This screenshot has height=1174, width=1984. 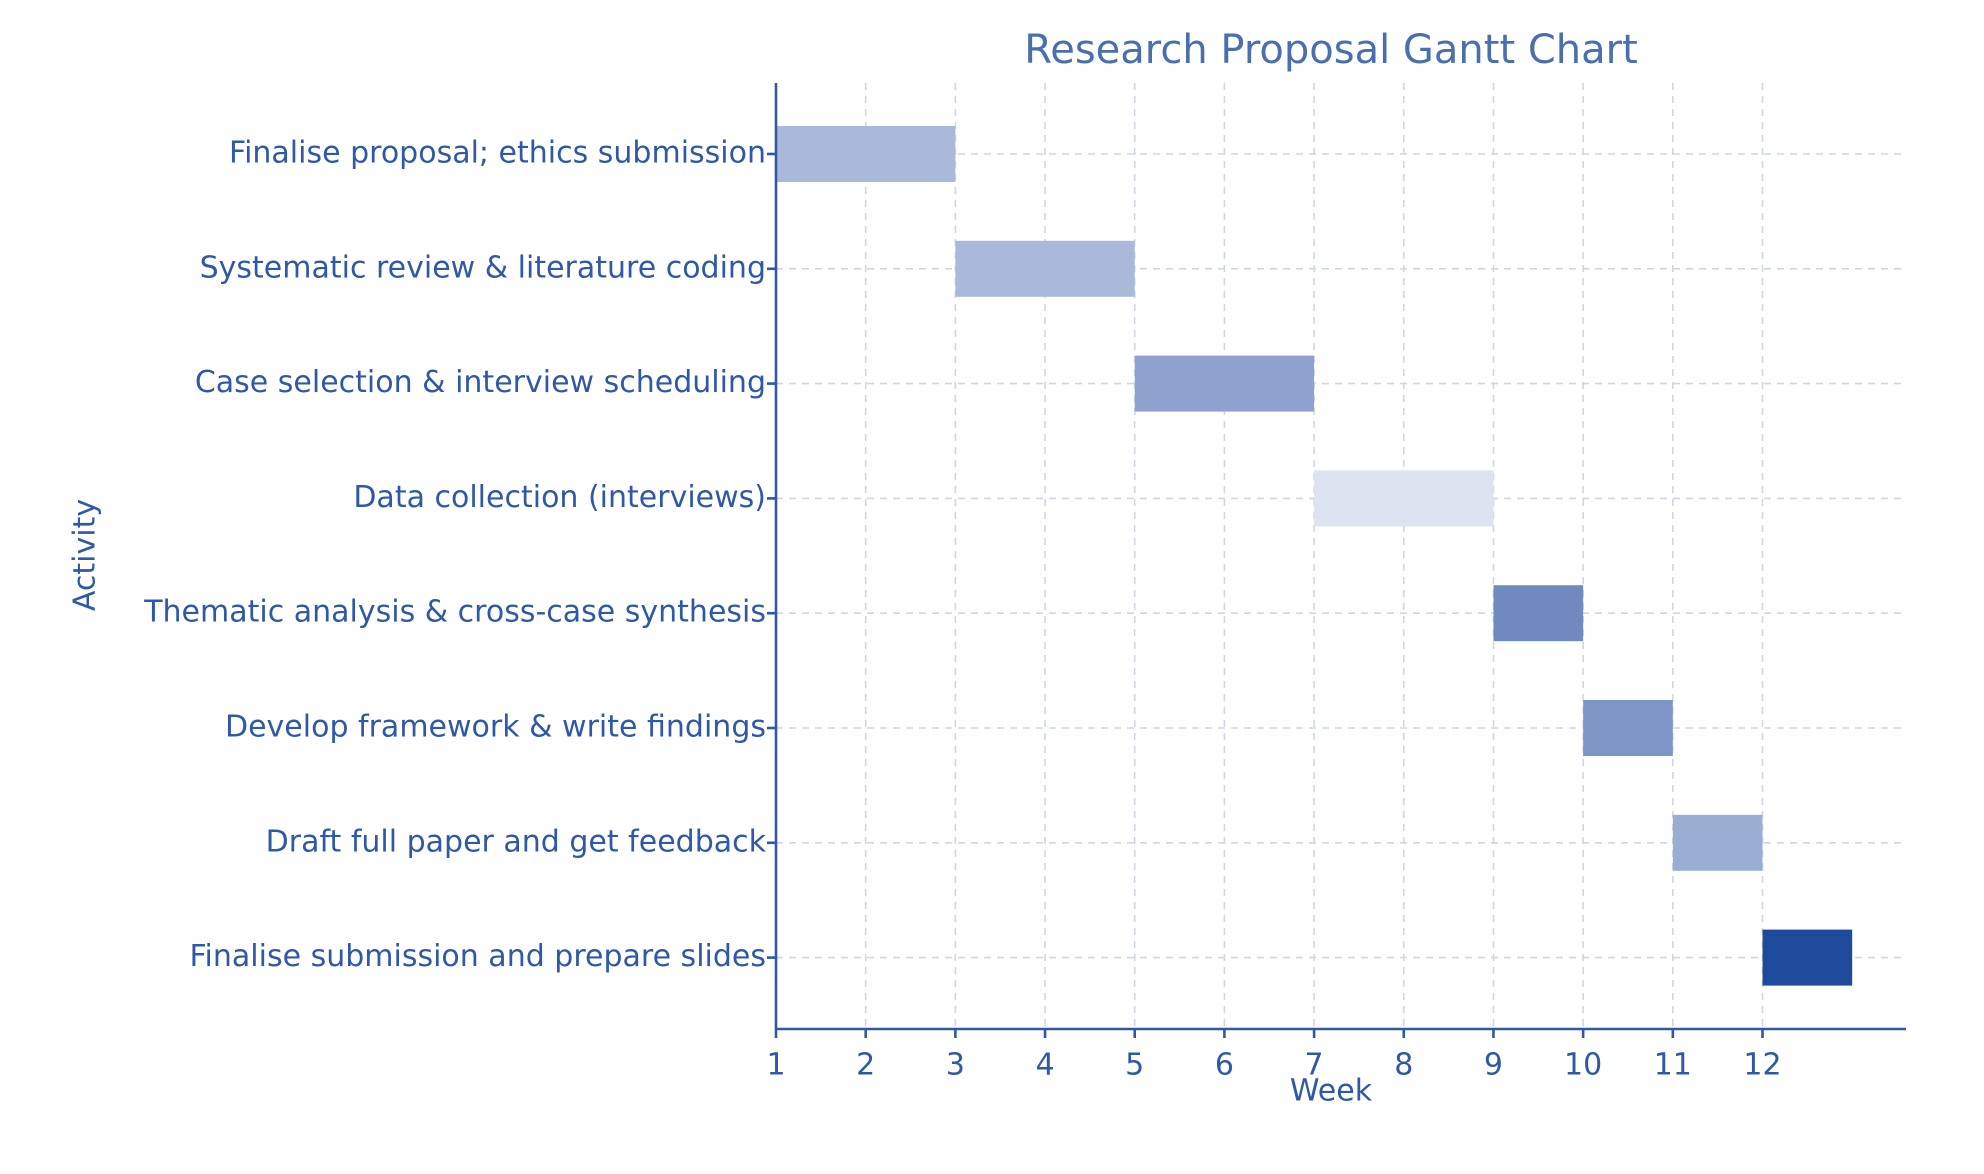 What do you see at coordinates (1762, 1065) in the screenshot?
I see `x-tick-label: 12` at bounding box center [1762, 1065].